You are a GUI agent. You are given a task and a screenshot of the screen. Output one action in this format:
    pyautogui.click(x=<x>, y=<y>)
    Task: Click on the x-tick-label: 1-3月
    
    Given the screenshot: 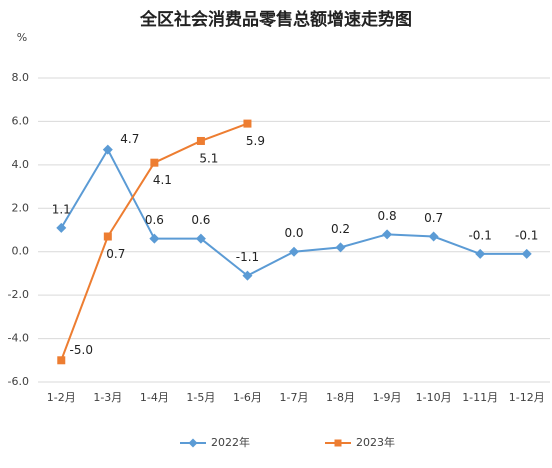 What is the action you would take?
    pyautogui.click(x=107, y=397)
    